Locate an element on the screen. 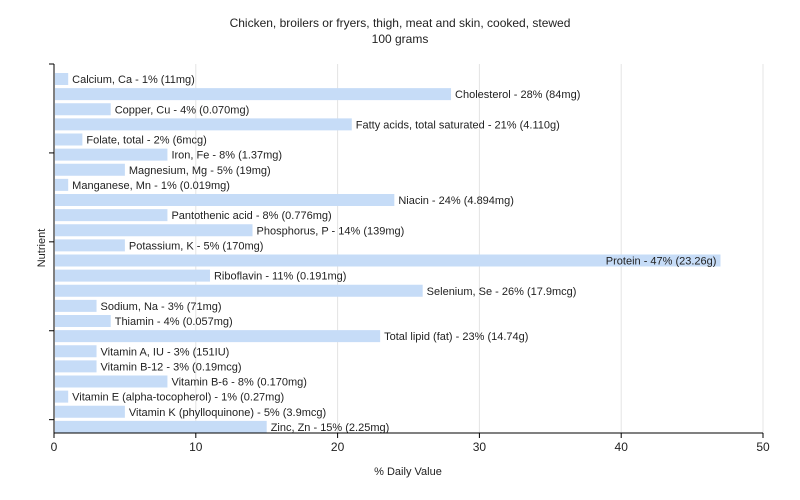 The width and height of the screenshot is (800, 500). bar-label: Selenium, Se - 26% (17.9mcg) is located at coordinates (502, 292).